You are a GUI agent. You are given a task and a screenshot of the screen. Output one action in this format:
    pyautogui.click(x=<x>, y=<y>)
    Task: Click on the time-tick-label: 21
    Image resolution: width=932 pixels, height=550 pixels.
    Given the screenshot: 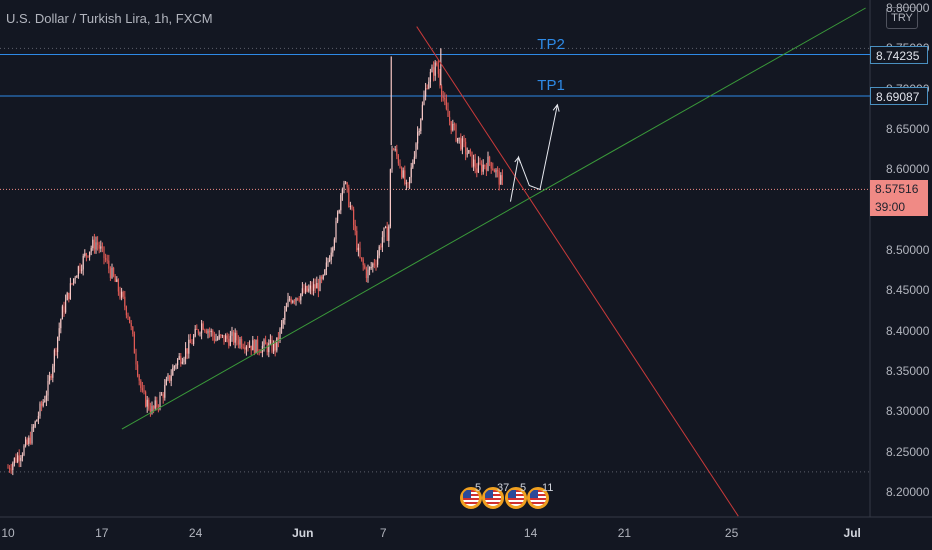 What is the action you would take?
    pyautogui.click(x=624, y=533)
    